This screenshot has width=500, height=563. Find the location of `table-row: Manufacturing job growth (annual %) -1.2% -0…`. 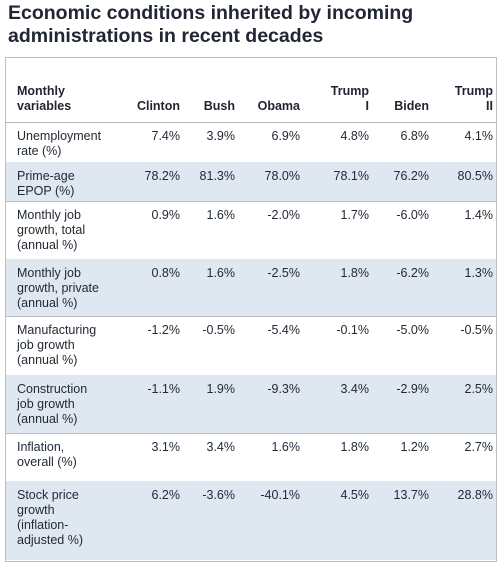

table-row: Manufacturing job growth (annual %) -1.2% -0… is located at coordinates (251, 346).